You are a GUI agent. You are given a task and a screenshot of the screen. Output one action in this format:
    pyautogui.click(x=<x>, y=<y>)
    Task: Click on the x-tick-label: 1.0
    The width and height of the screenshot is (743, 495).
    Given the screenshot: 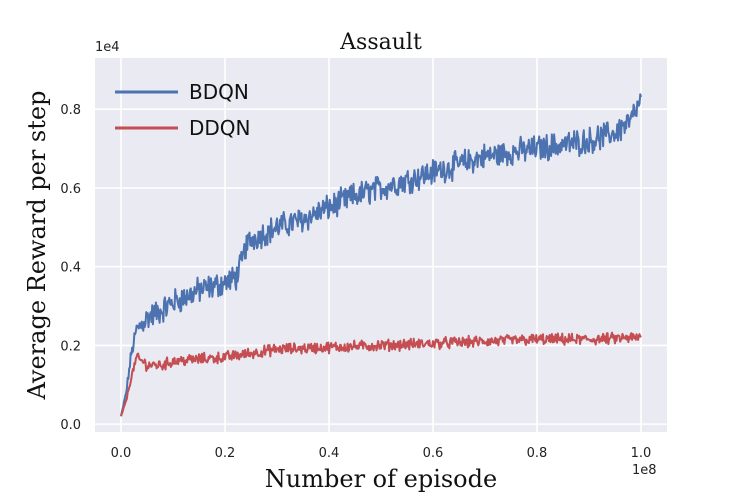 What is the action you would take?
    pyautogui.click(x=641, y=453)
    